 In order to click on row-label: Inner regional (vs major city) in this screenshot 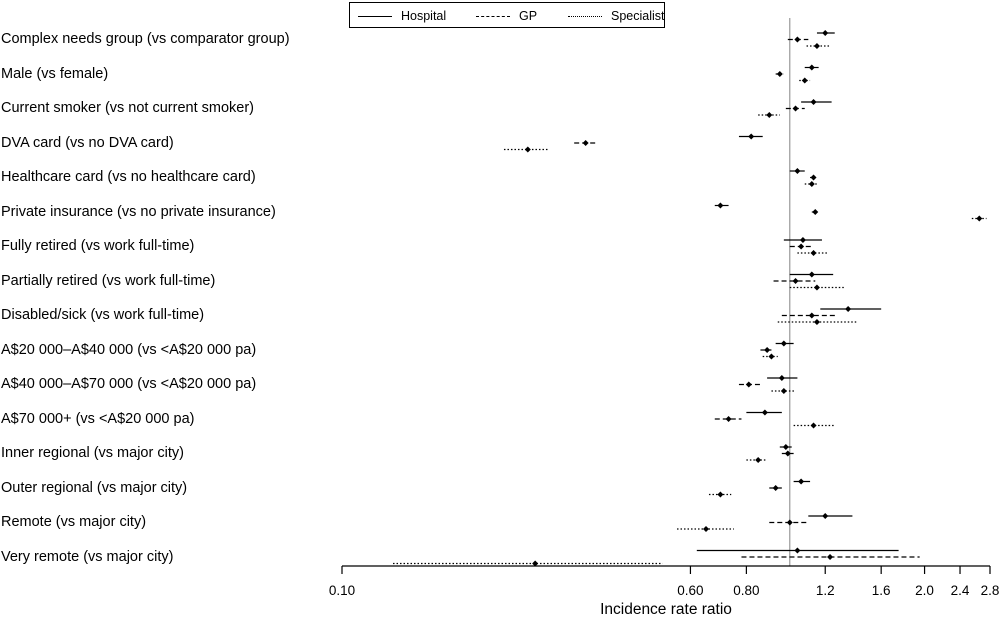, I will do `click(92, 453)`.